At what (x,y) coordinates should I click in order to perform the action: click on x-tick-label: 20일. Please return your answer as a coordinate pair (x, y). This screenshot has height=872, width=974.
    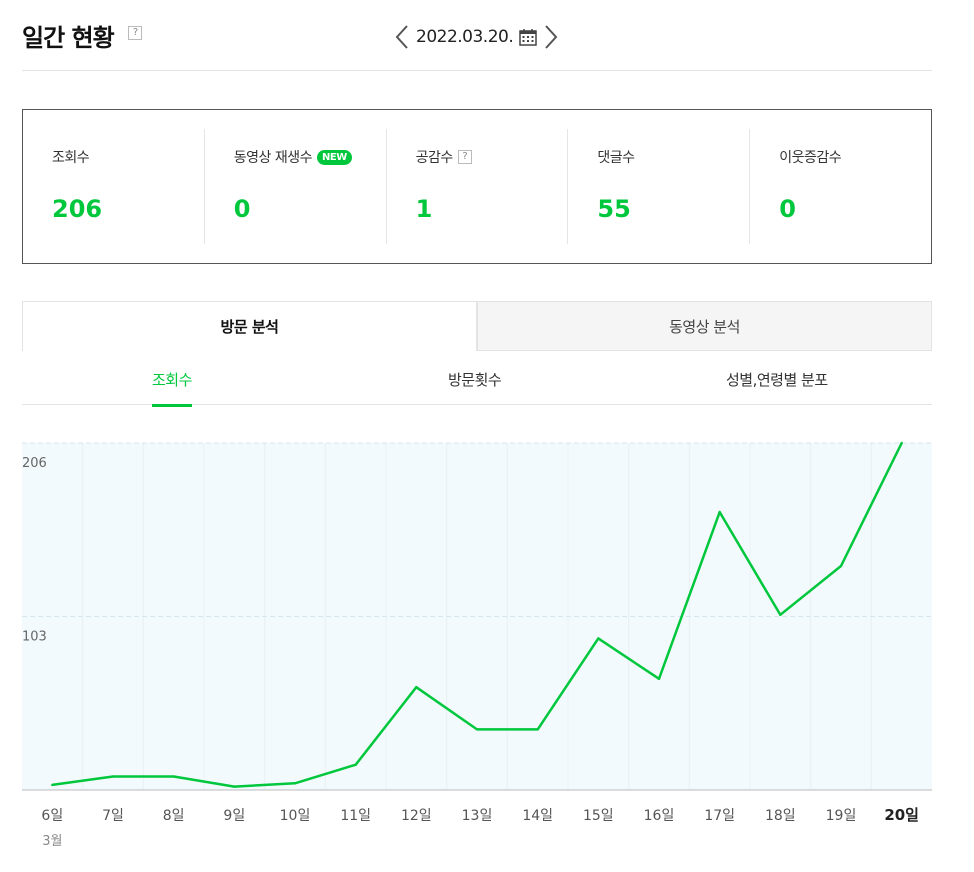
    Looking at the image, I should click on (901, 815).